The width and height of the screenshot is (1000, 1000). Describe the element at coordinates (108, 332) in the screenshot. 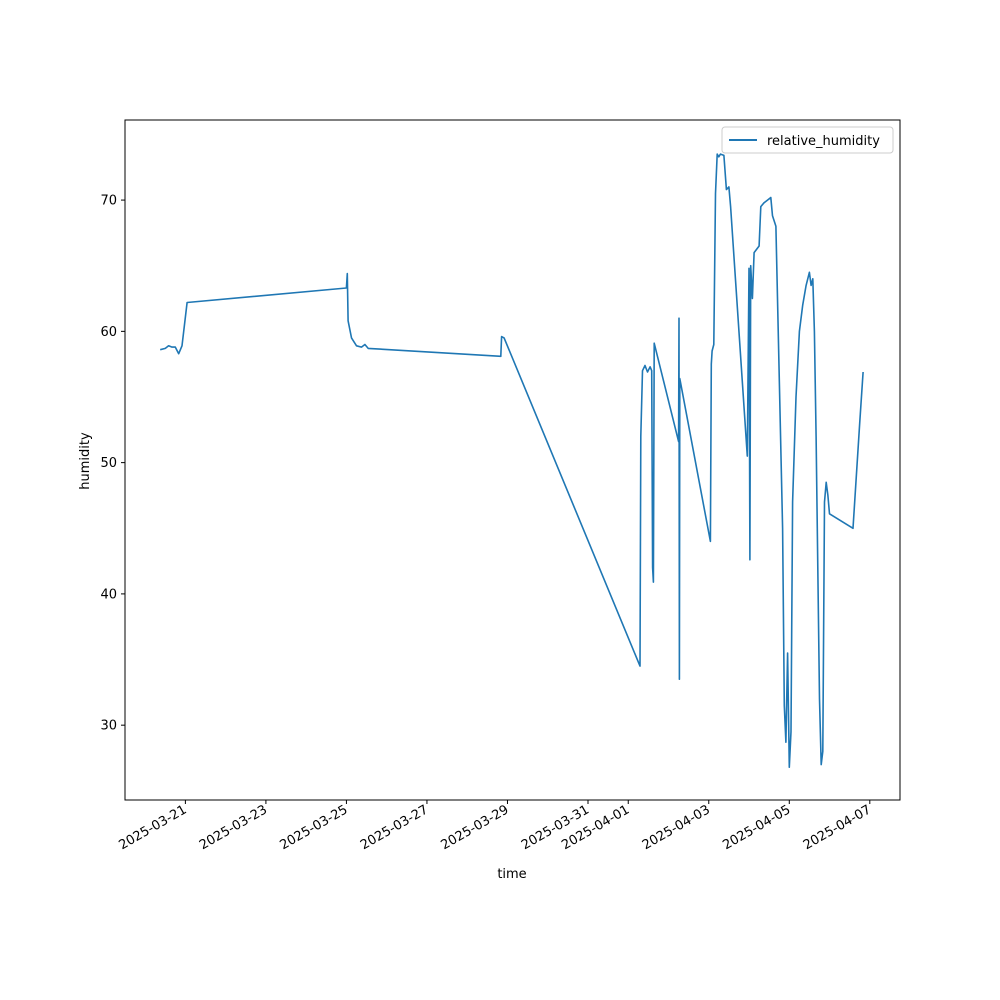

I see `y-tick-label: 60` at that location.